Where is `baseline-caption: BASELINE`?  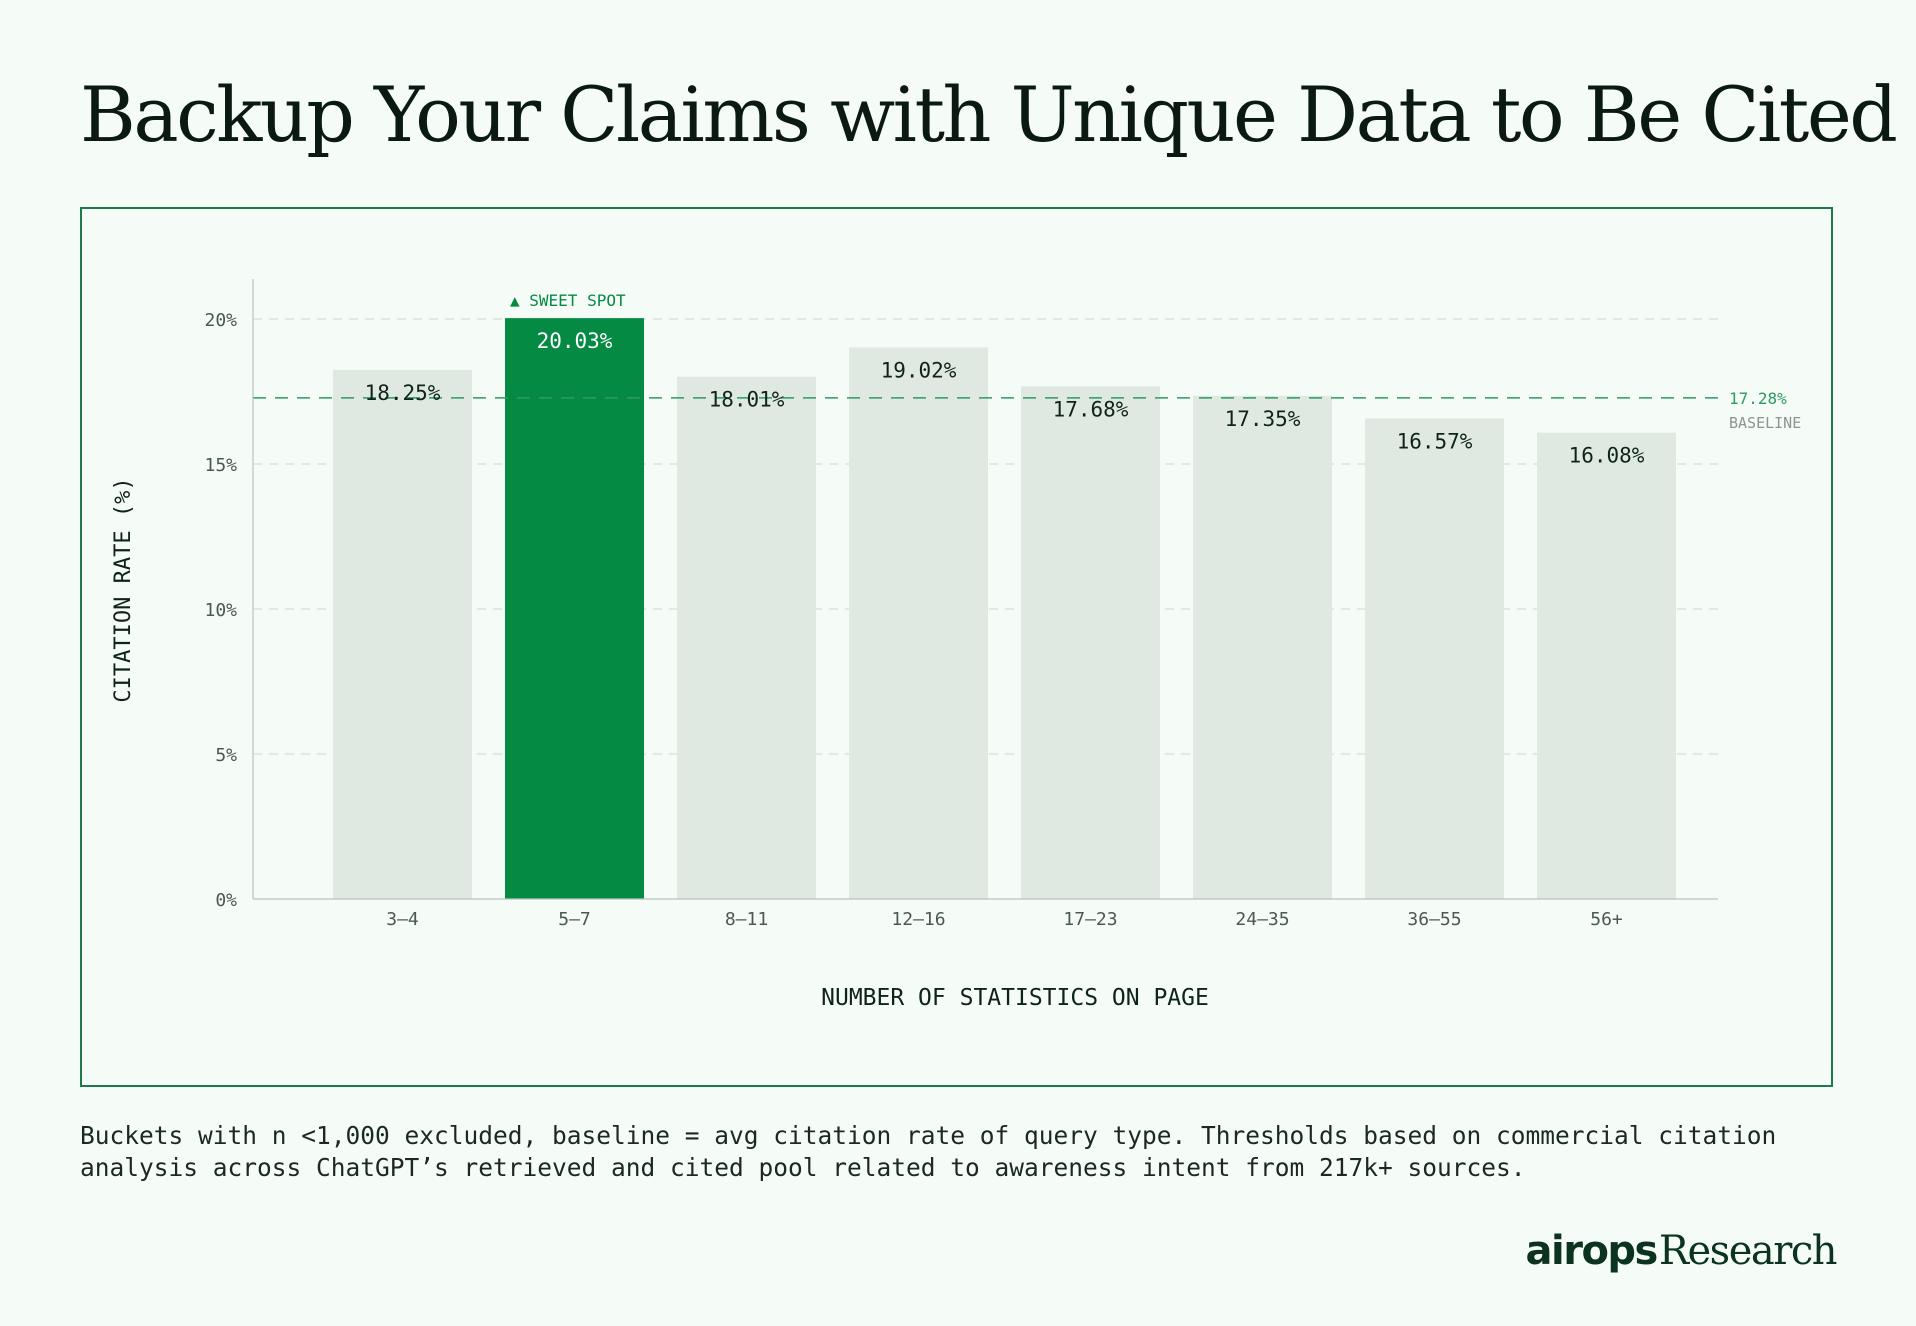
baseline-caption: BASELINE is located at coordinates (1765, 423).